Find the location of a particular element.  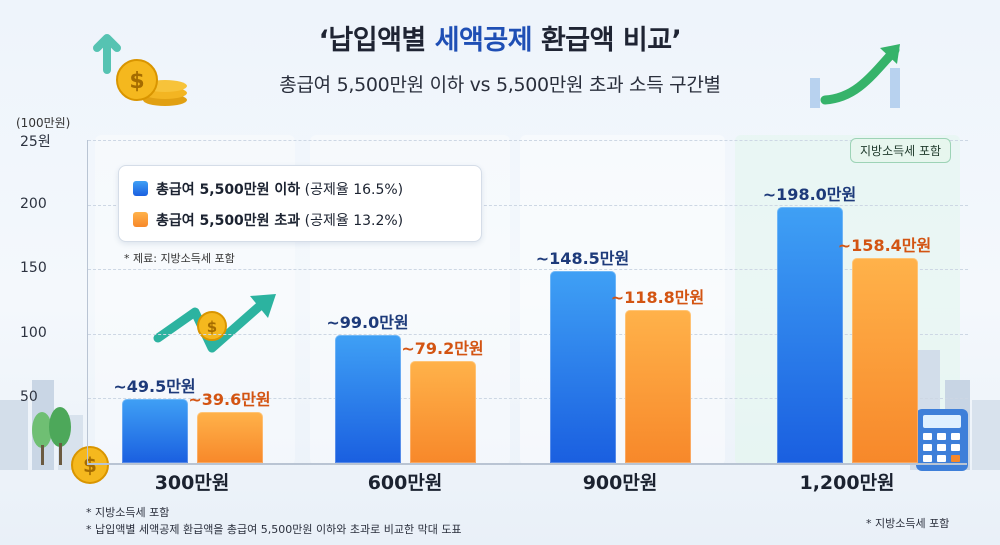

x-axis-line is located at coordinates (527, 464).